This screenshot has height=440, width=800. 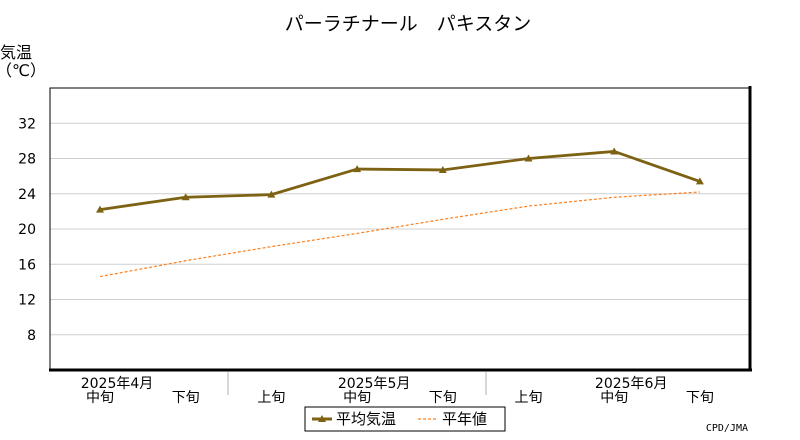 What do you see at coordinates (727, 428) in the screenshot?
I see `credit: CPD/JMA` at bounding box center [727, 428].